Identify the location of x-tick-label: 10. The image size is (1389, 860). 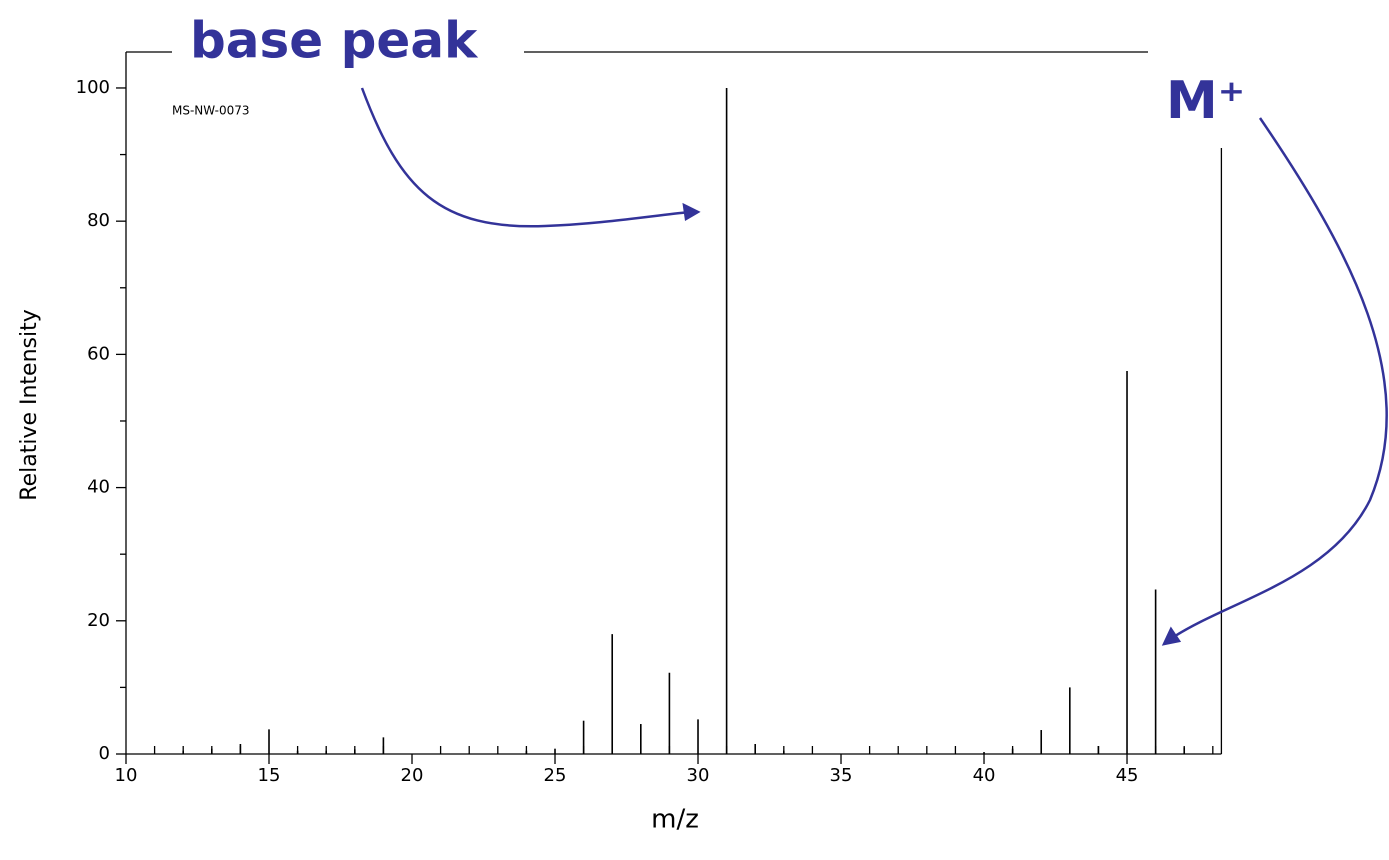
(126, 775).